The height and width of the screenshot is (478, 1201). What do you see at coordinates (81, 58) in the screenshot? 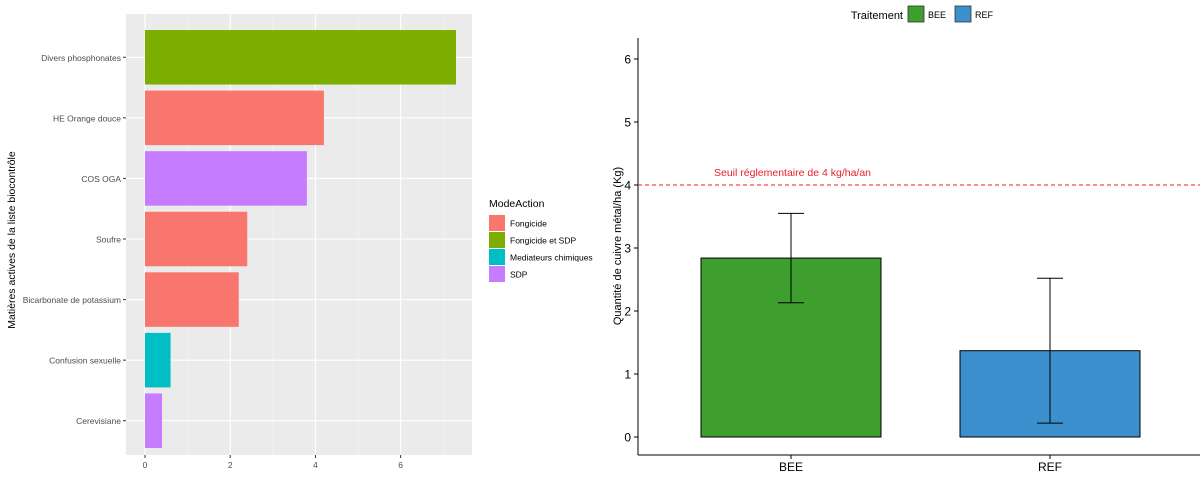
I see `chart1-y-tick-label: Divers phosphonates` at bounding box center [81, 58].